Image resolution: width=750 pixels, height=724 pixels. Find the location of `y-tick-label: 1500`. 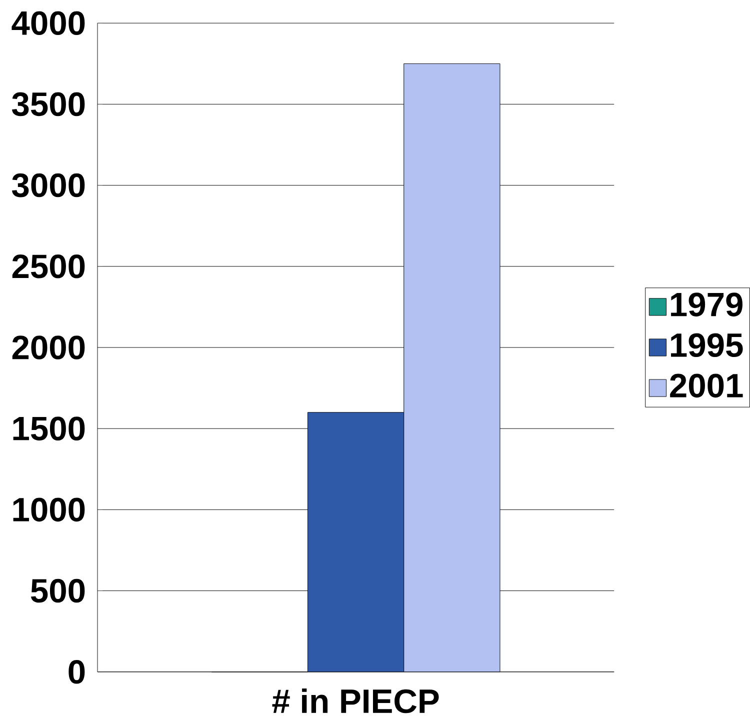

y-tick-label: 1500 is located at coordinates (49, 428).